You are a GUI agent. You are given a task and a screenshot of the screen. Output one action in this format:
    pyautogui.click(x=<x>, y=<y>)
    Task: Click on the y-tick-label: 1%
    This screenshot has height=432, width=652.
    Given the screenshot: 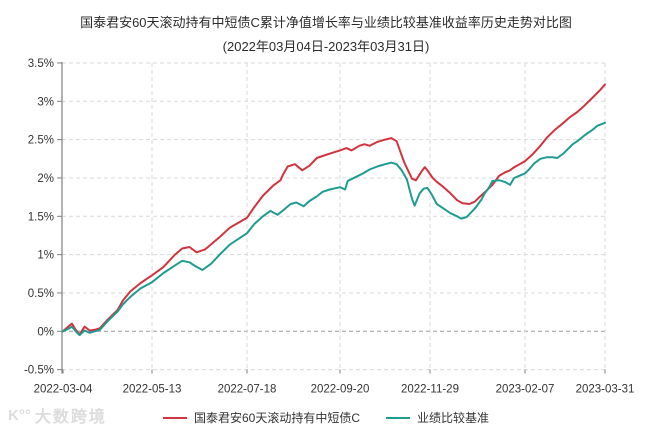 What is the action you would take?
    pyautogui.click(x=45, y=256)
    